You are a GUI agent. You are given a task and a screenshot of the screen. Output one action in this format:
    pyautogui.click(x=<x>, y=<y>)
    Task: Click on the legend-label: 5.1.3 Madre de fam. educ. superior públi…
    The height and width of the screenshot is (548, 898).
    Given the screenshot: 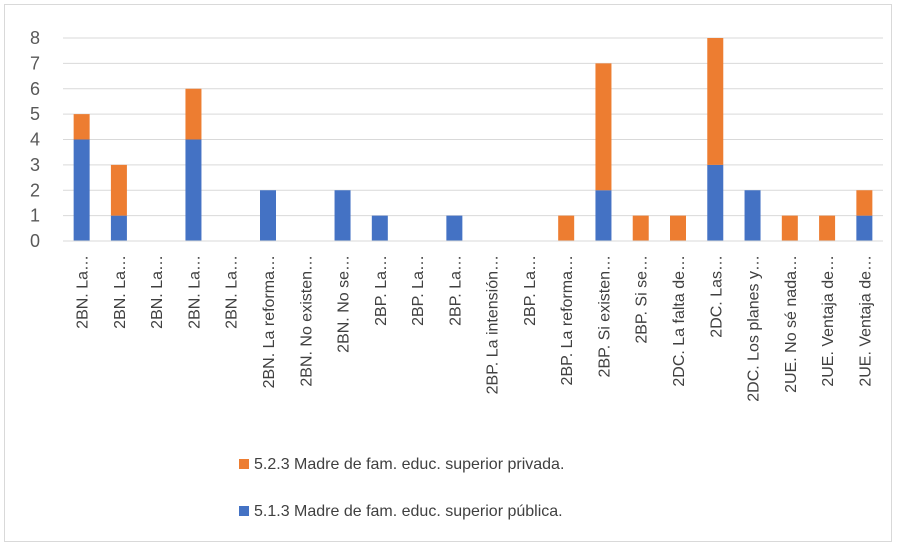 What is the action you would take?
    pyautogui.click(x=408, y=511)
    